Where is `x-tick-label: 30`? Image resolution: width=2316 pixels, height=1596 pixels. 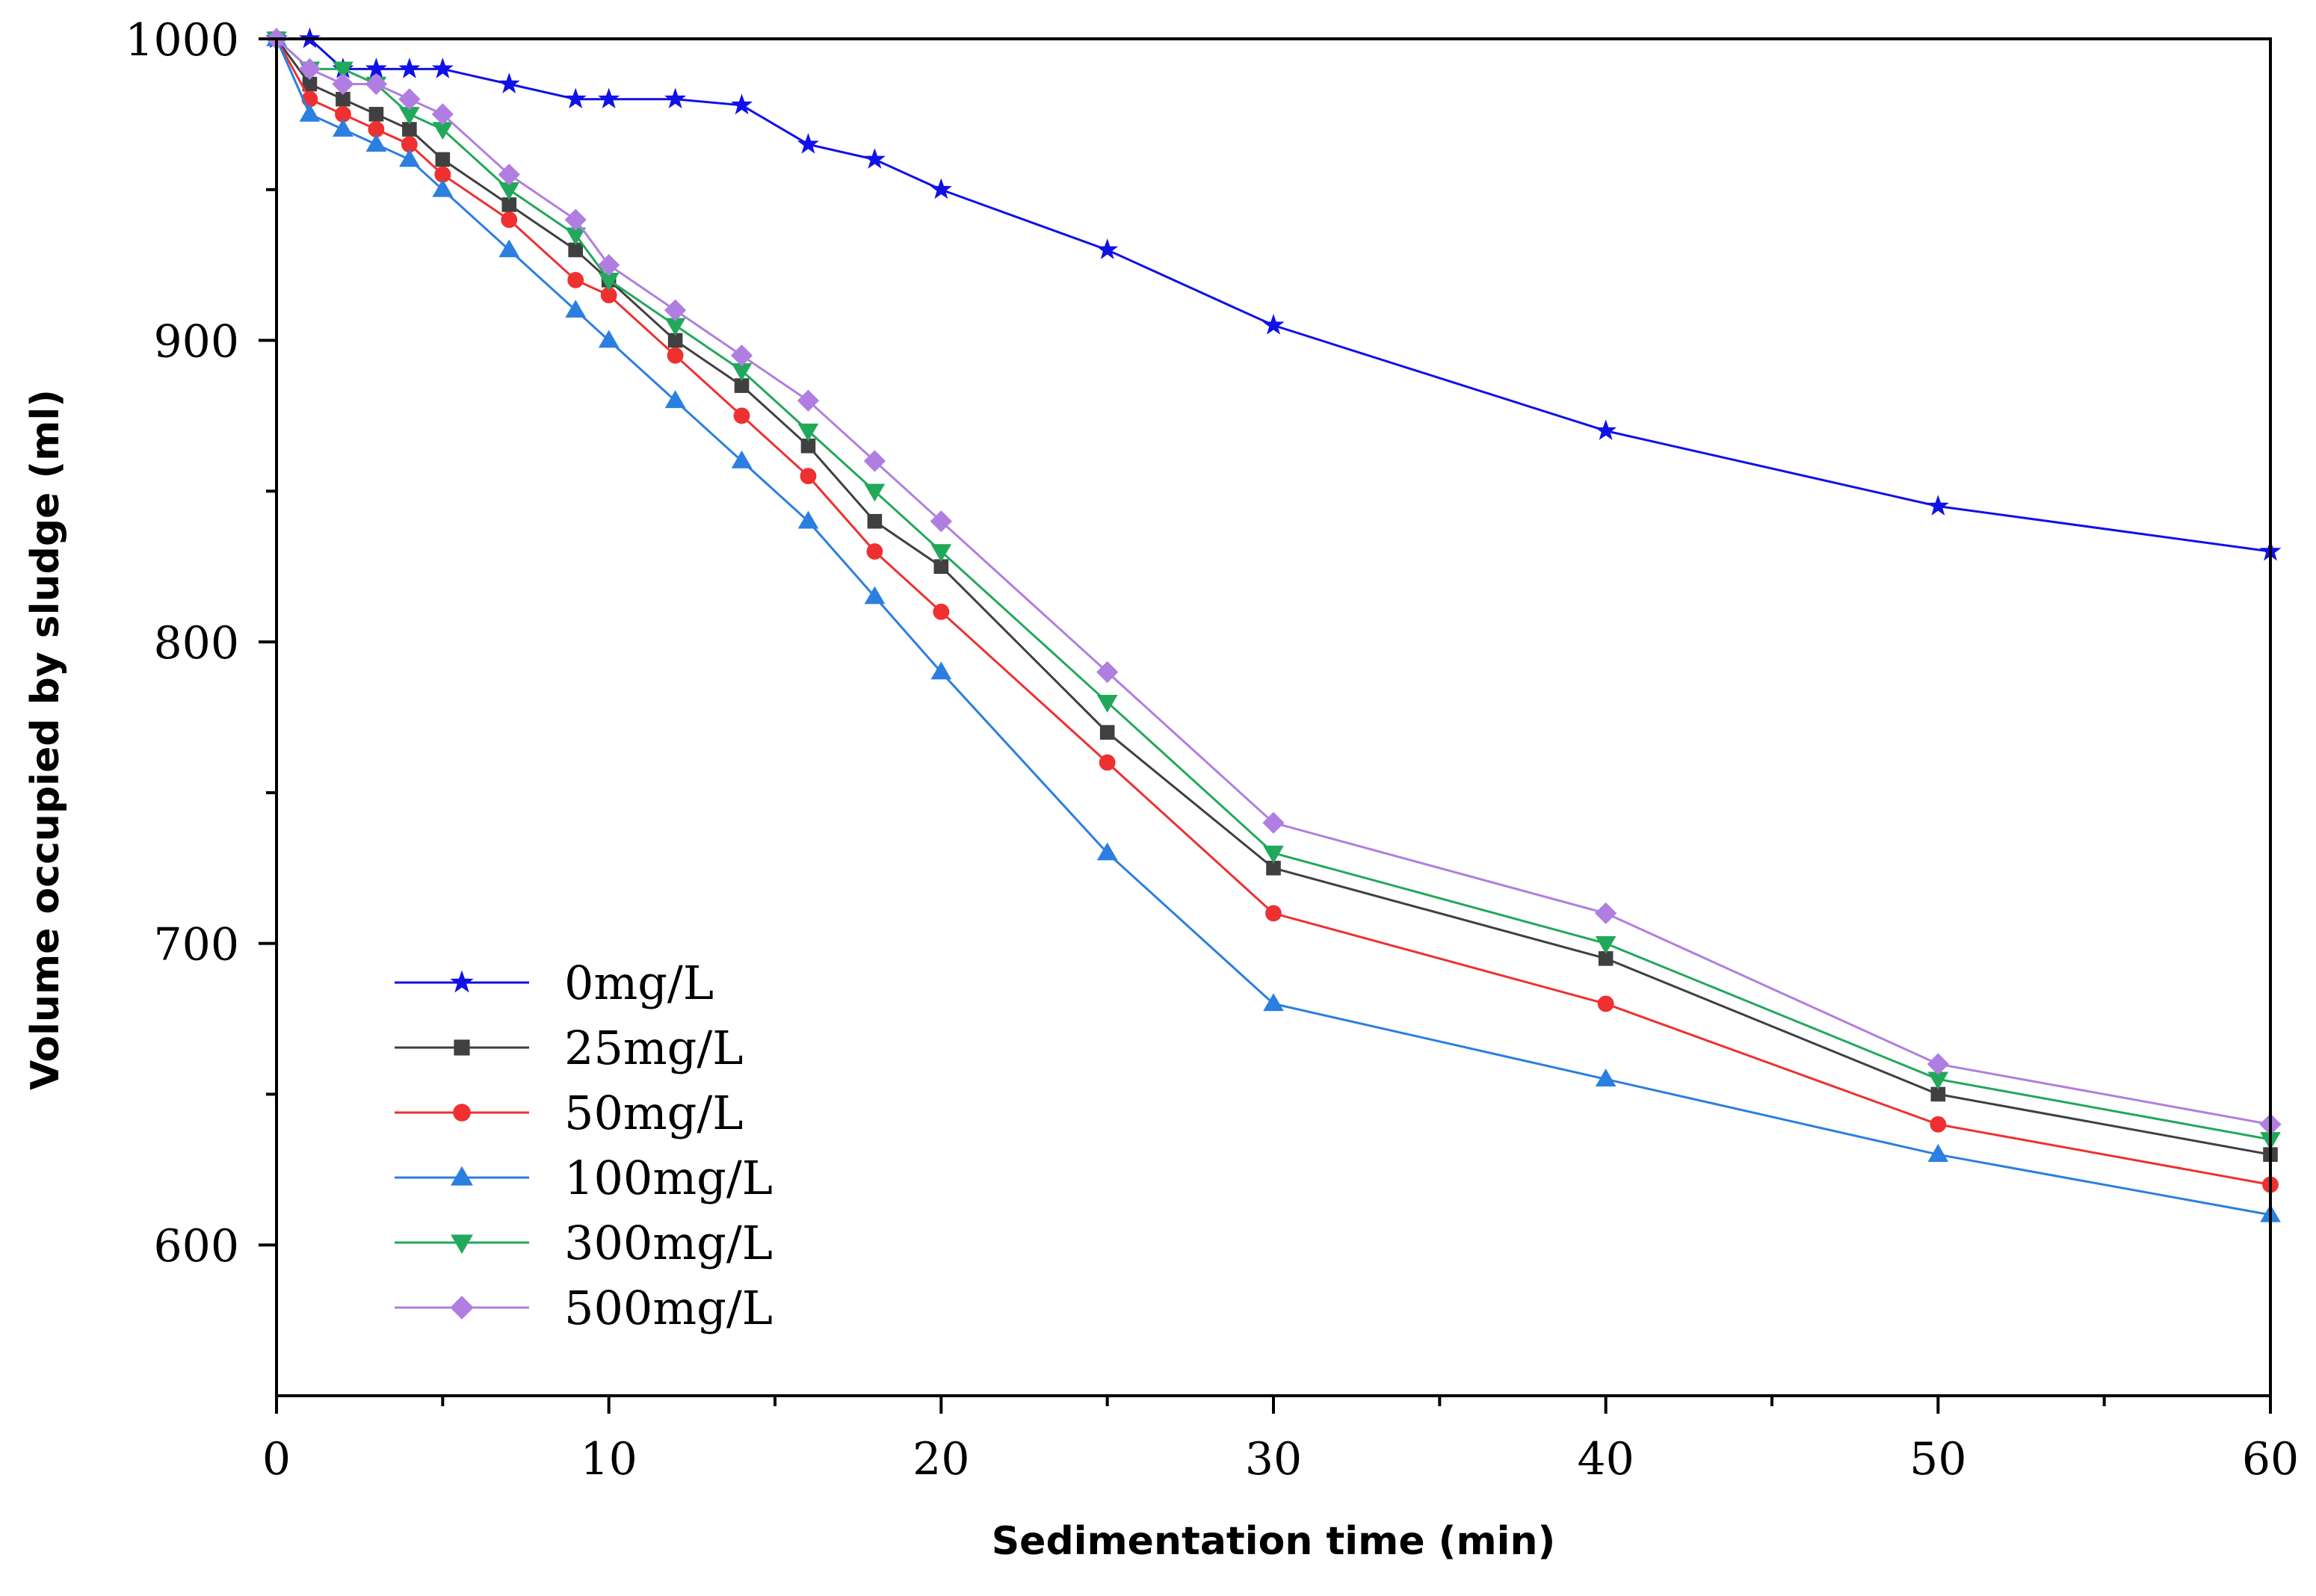 x-tick-label: 30 is located at coordinates (1274, 1459).